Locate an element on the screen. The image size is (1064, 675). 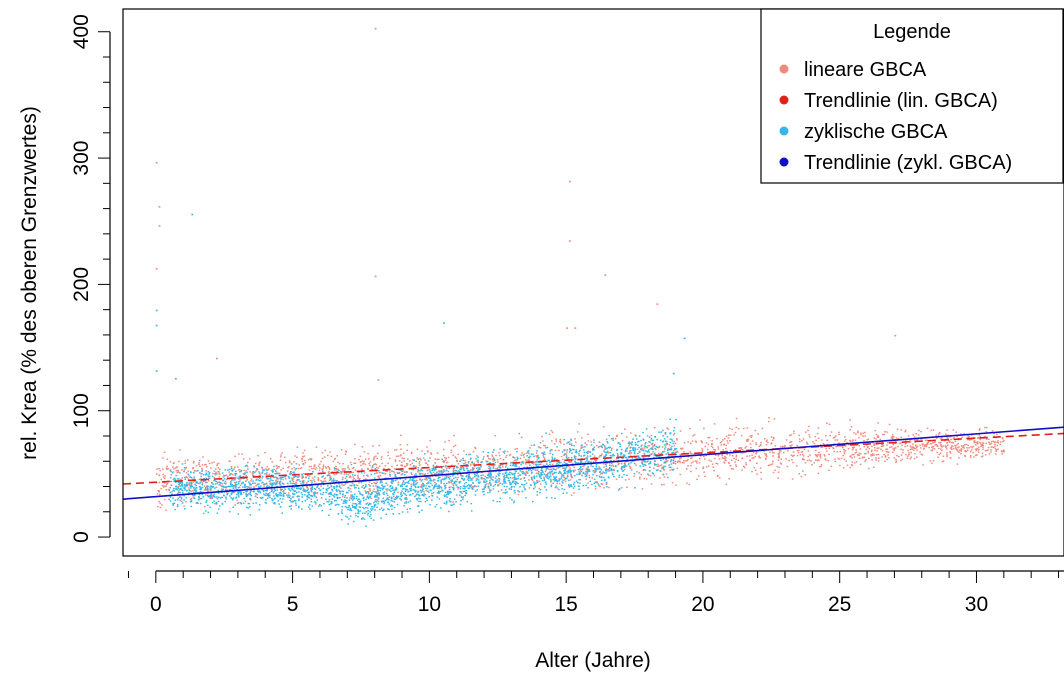
outlier-point is located at coordinates (375, 28).